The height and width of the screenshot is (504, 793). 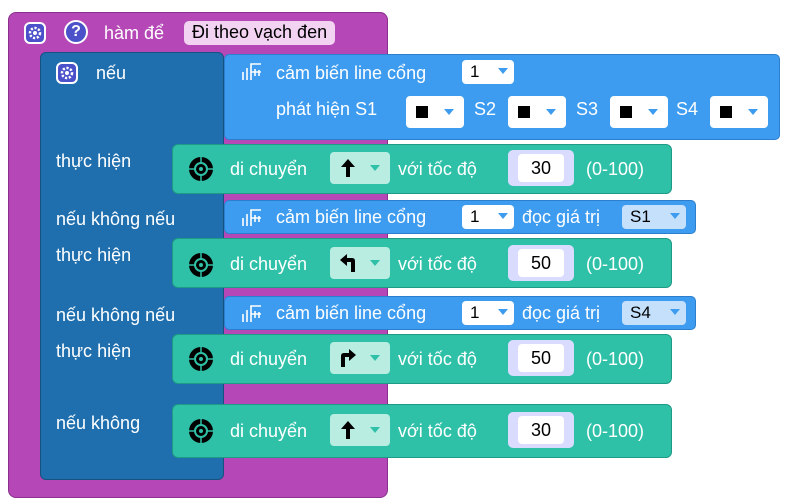 What do you see at coordinates (587, 109) in the screenshot?
I see `s3-label: S3` at bounding box center [587, 109].